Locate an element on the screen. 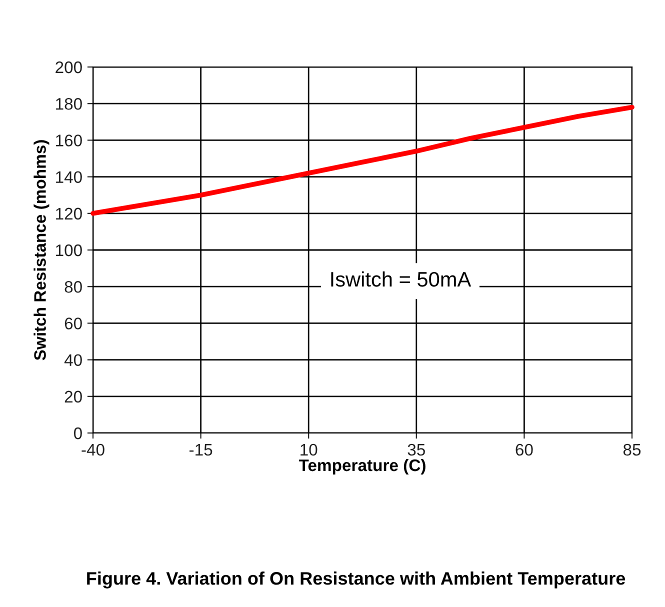  y-tick-label: 0 is located at coordinates (78, 433).